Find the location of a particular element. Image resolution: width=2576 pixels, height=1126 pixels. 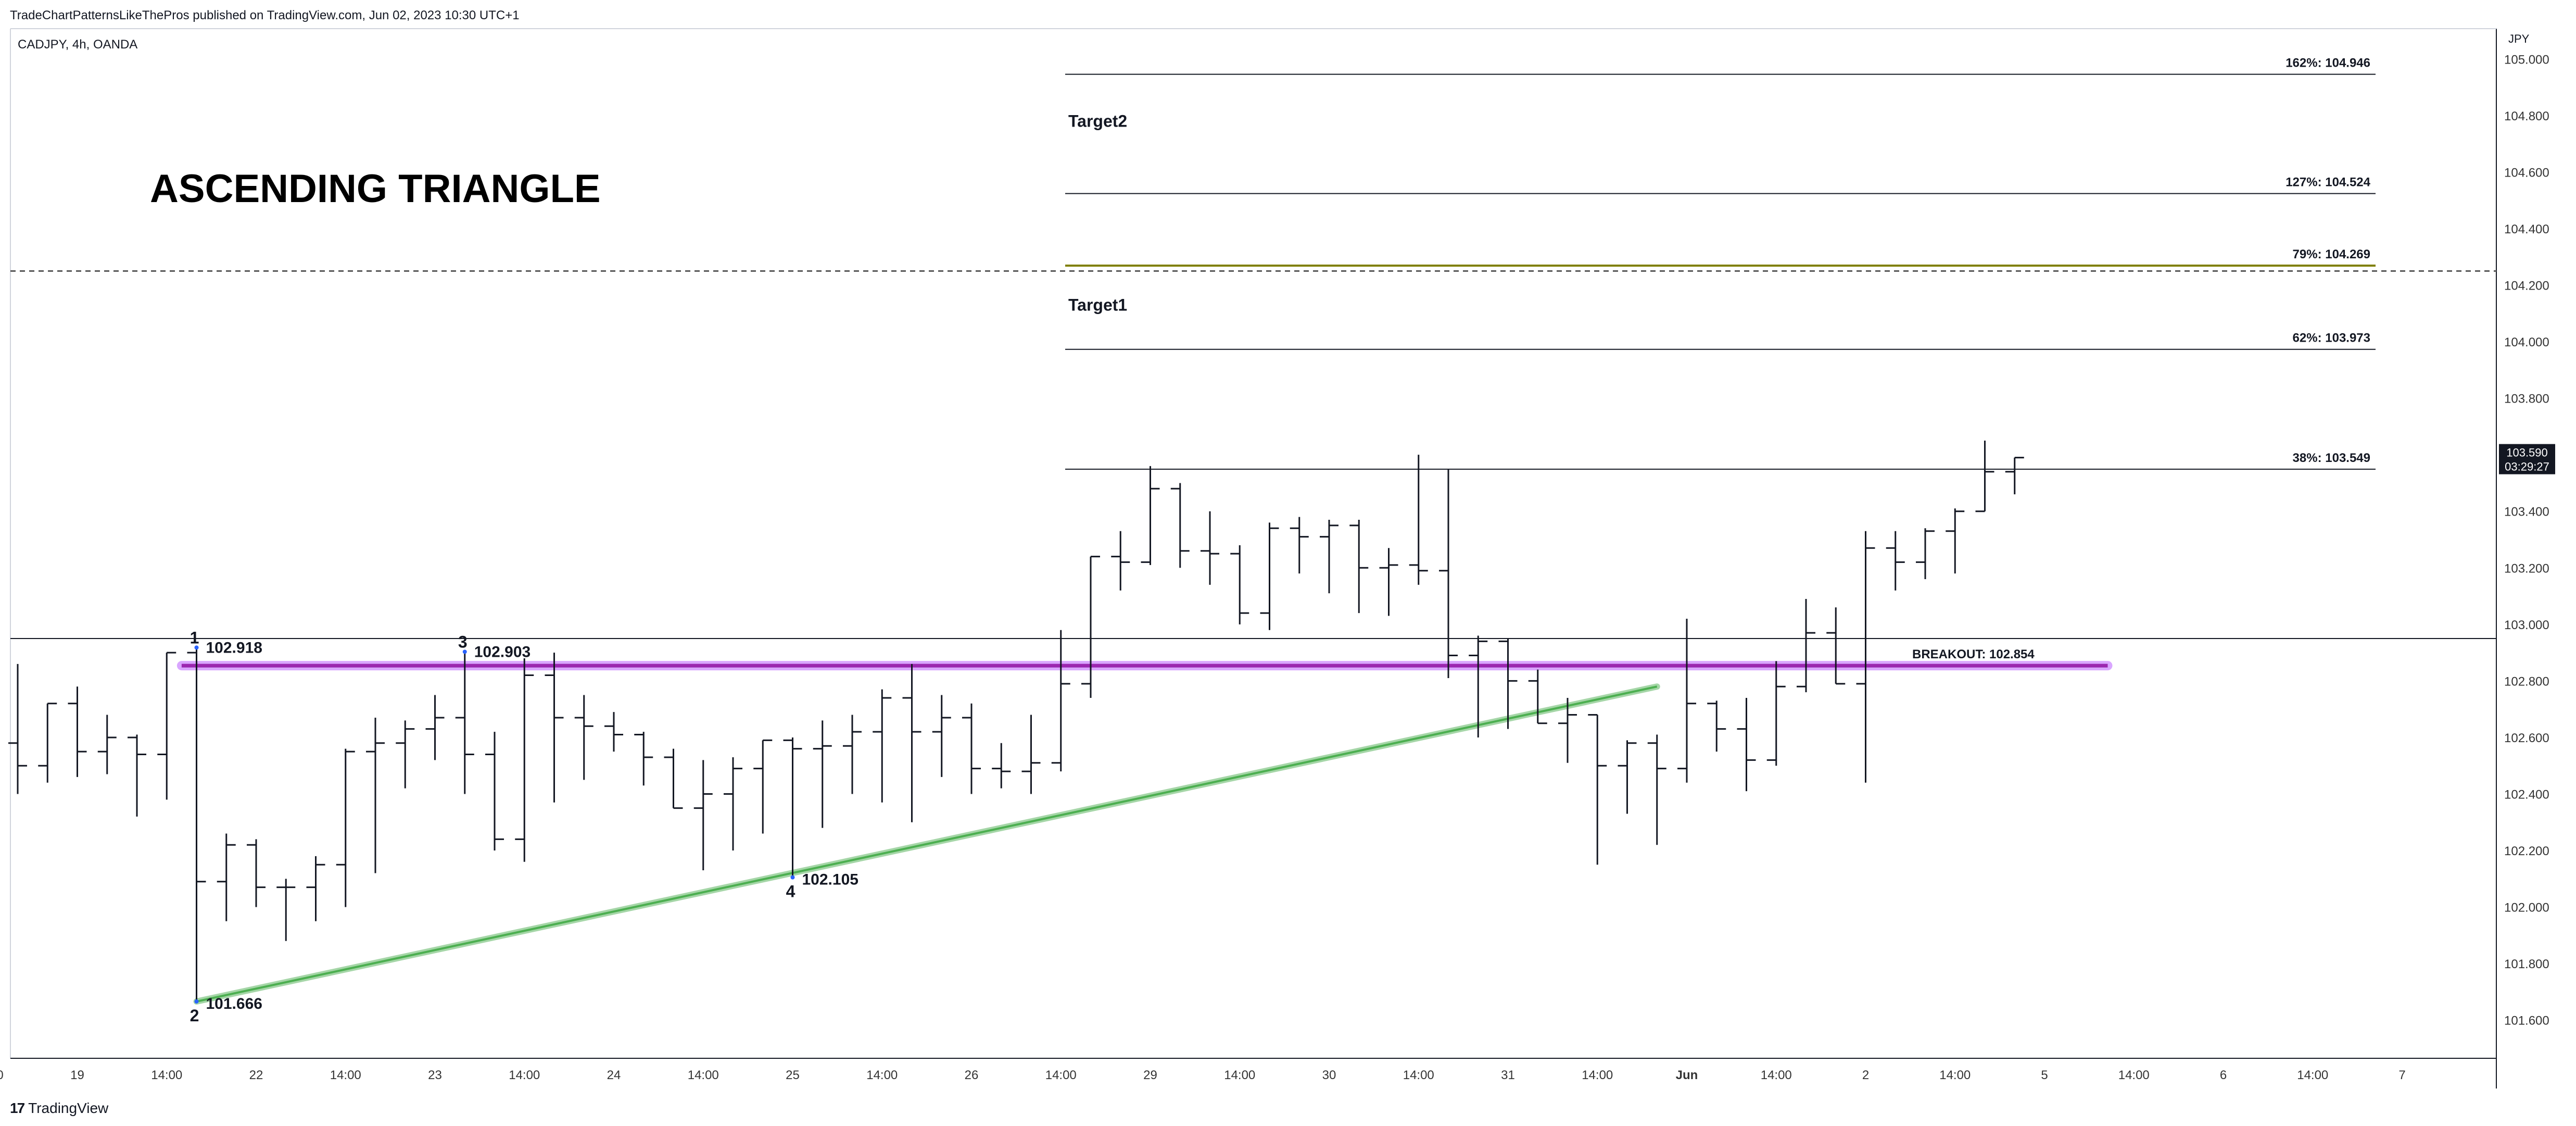

x-axis-tick-label: 23 is located at coordinates (435, 1075).